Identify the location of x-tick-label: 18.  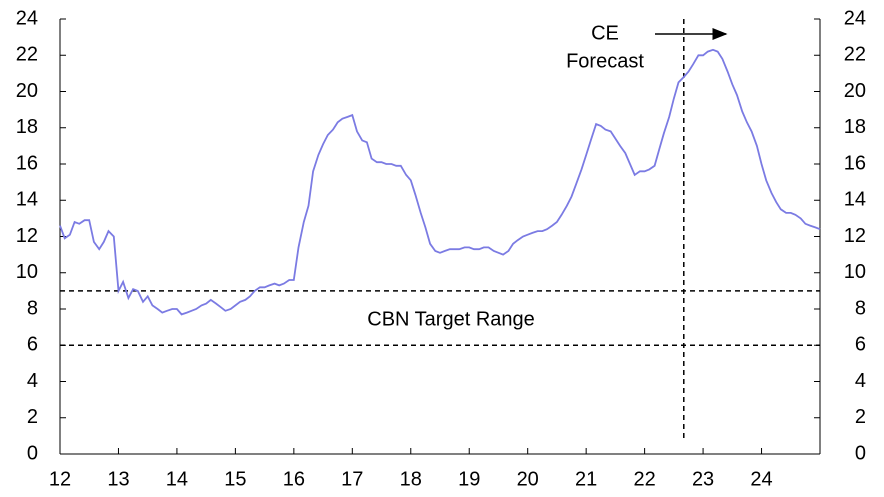
(411, 479).